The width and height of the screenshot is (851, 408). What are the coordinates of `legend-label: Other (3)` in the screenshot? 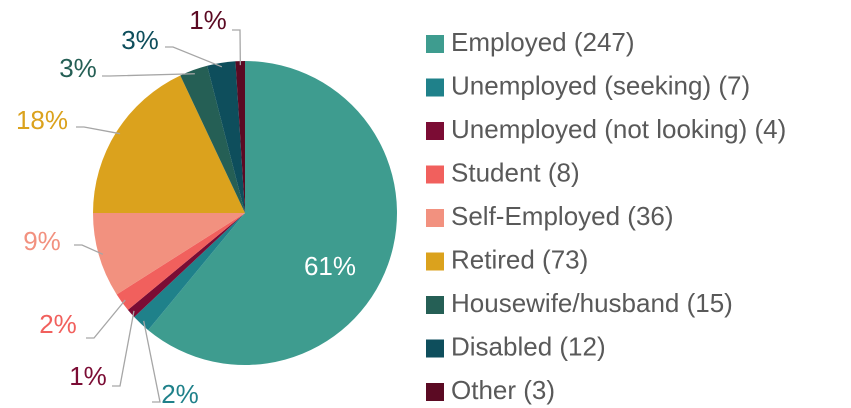 It's located at (503, 390).